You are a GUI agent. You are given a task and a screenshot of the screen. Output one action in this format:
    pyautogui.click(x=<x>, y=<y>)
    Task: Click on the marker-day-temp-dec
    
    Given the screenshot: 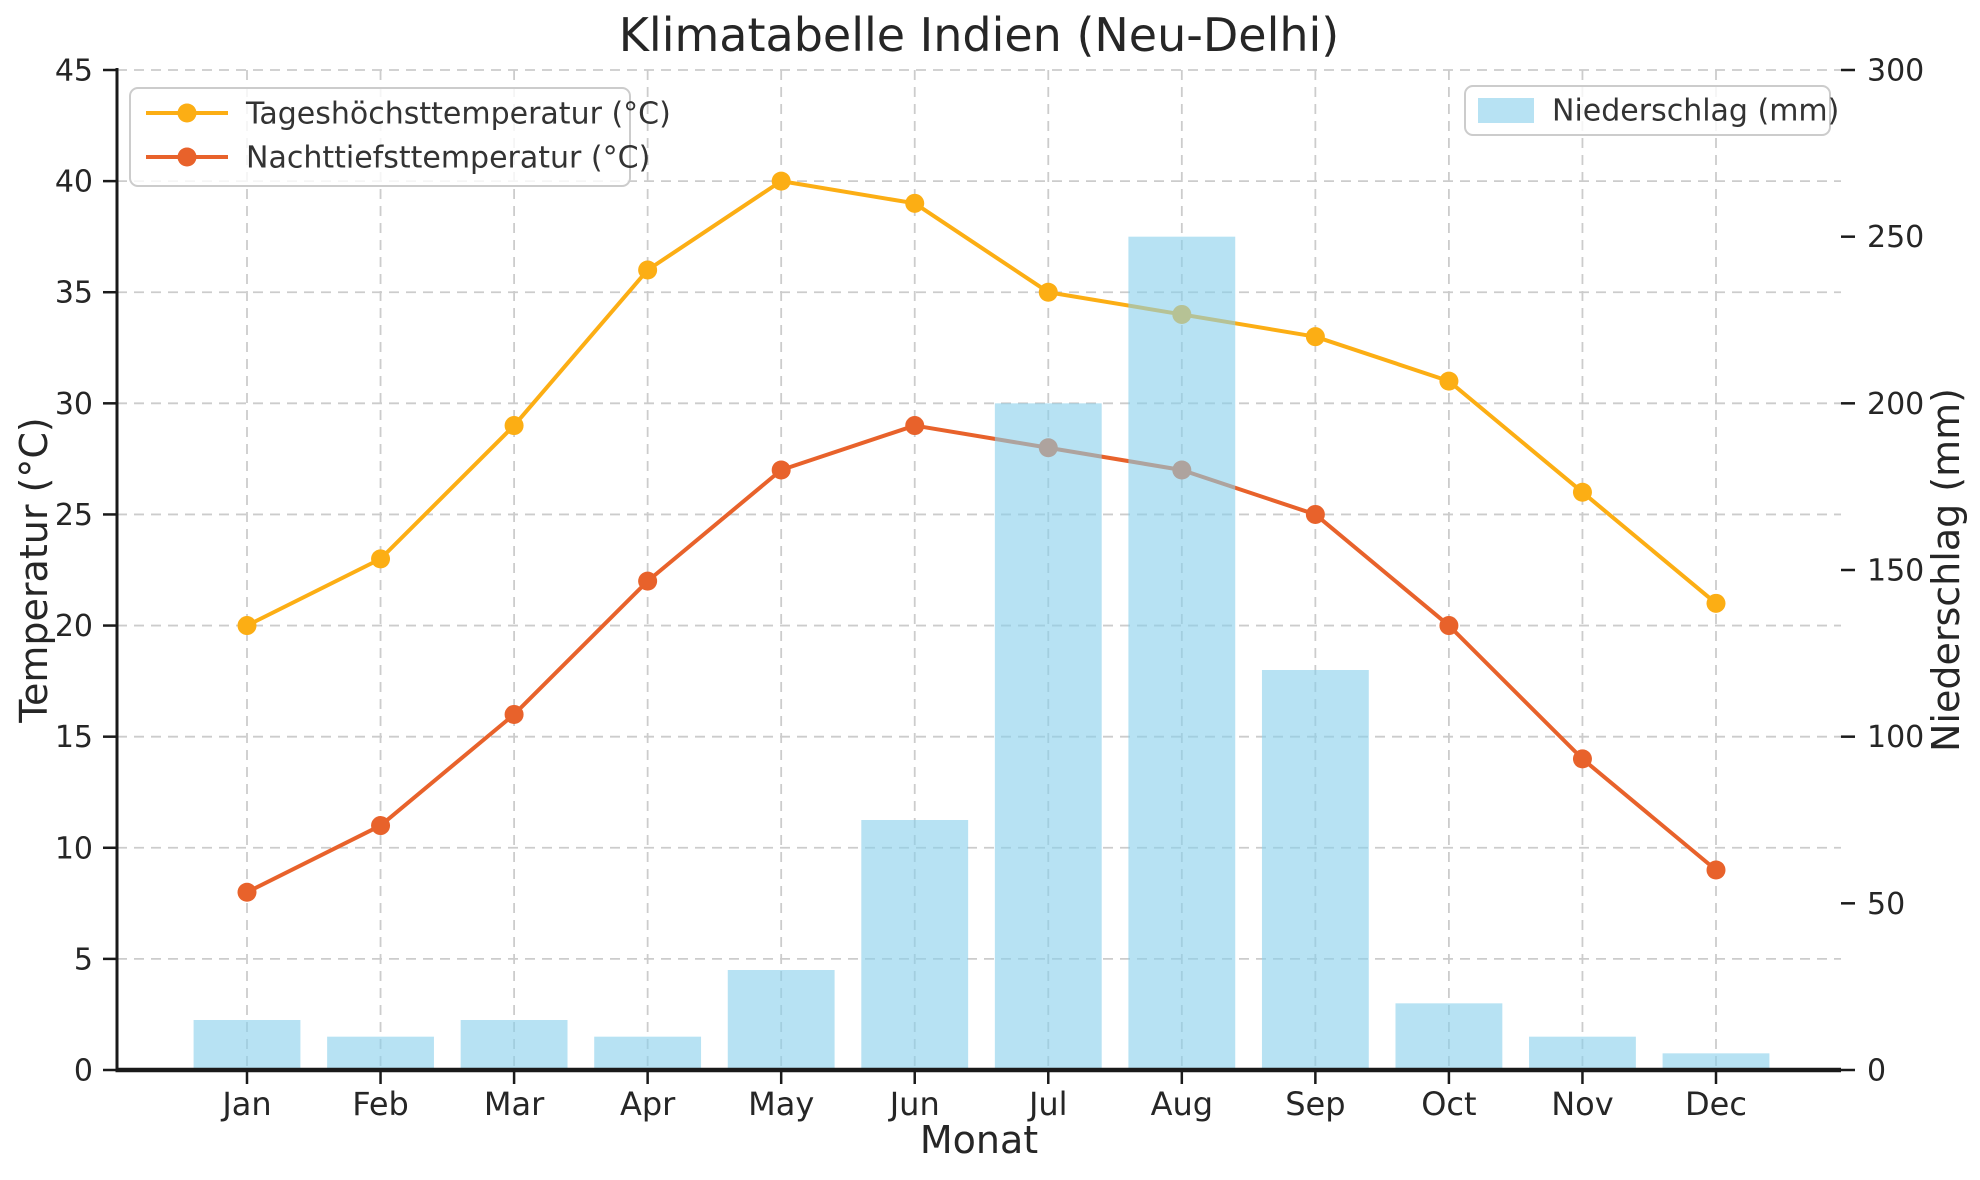 What is the action you would take?
    pyautogui.click(x=1716, y=603)
    